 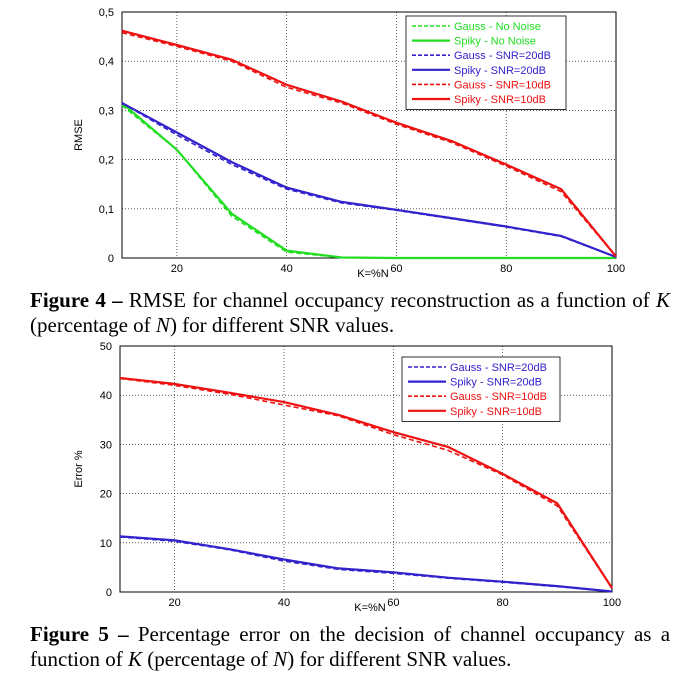 What do you see at coordinates (79, 469) in the screenshot?
I see `y-axis-label: Error %` at bounding box center [79, 469].